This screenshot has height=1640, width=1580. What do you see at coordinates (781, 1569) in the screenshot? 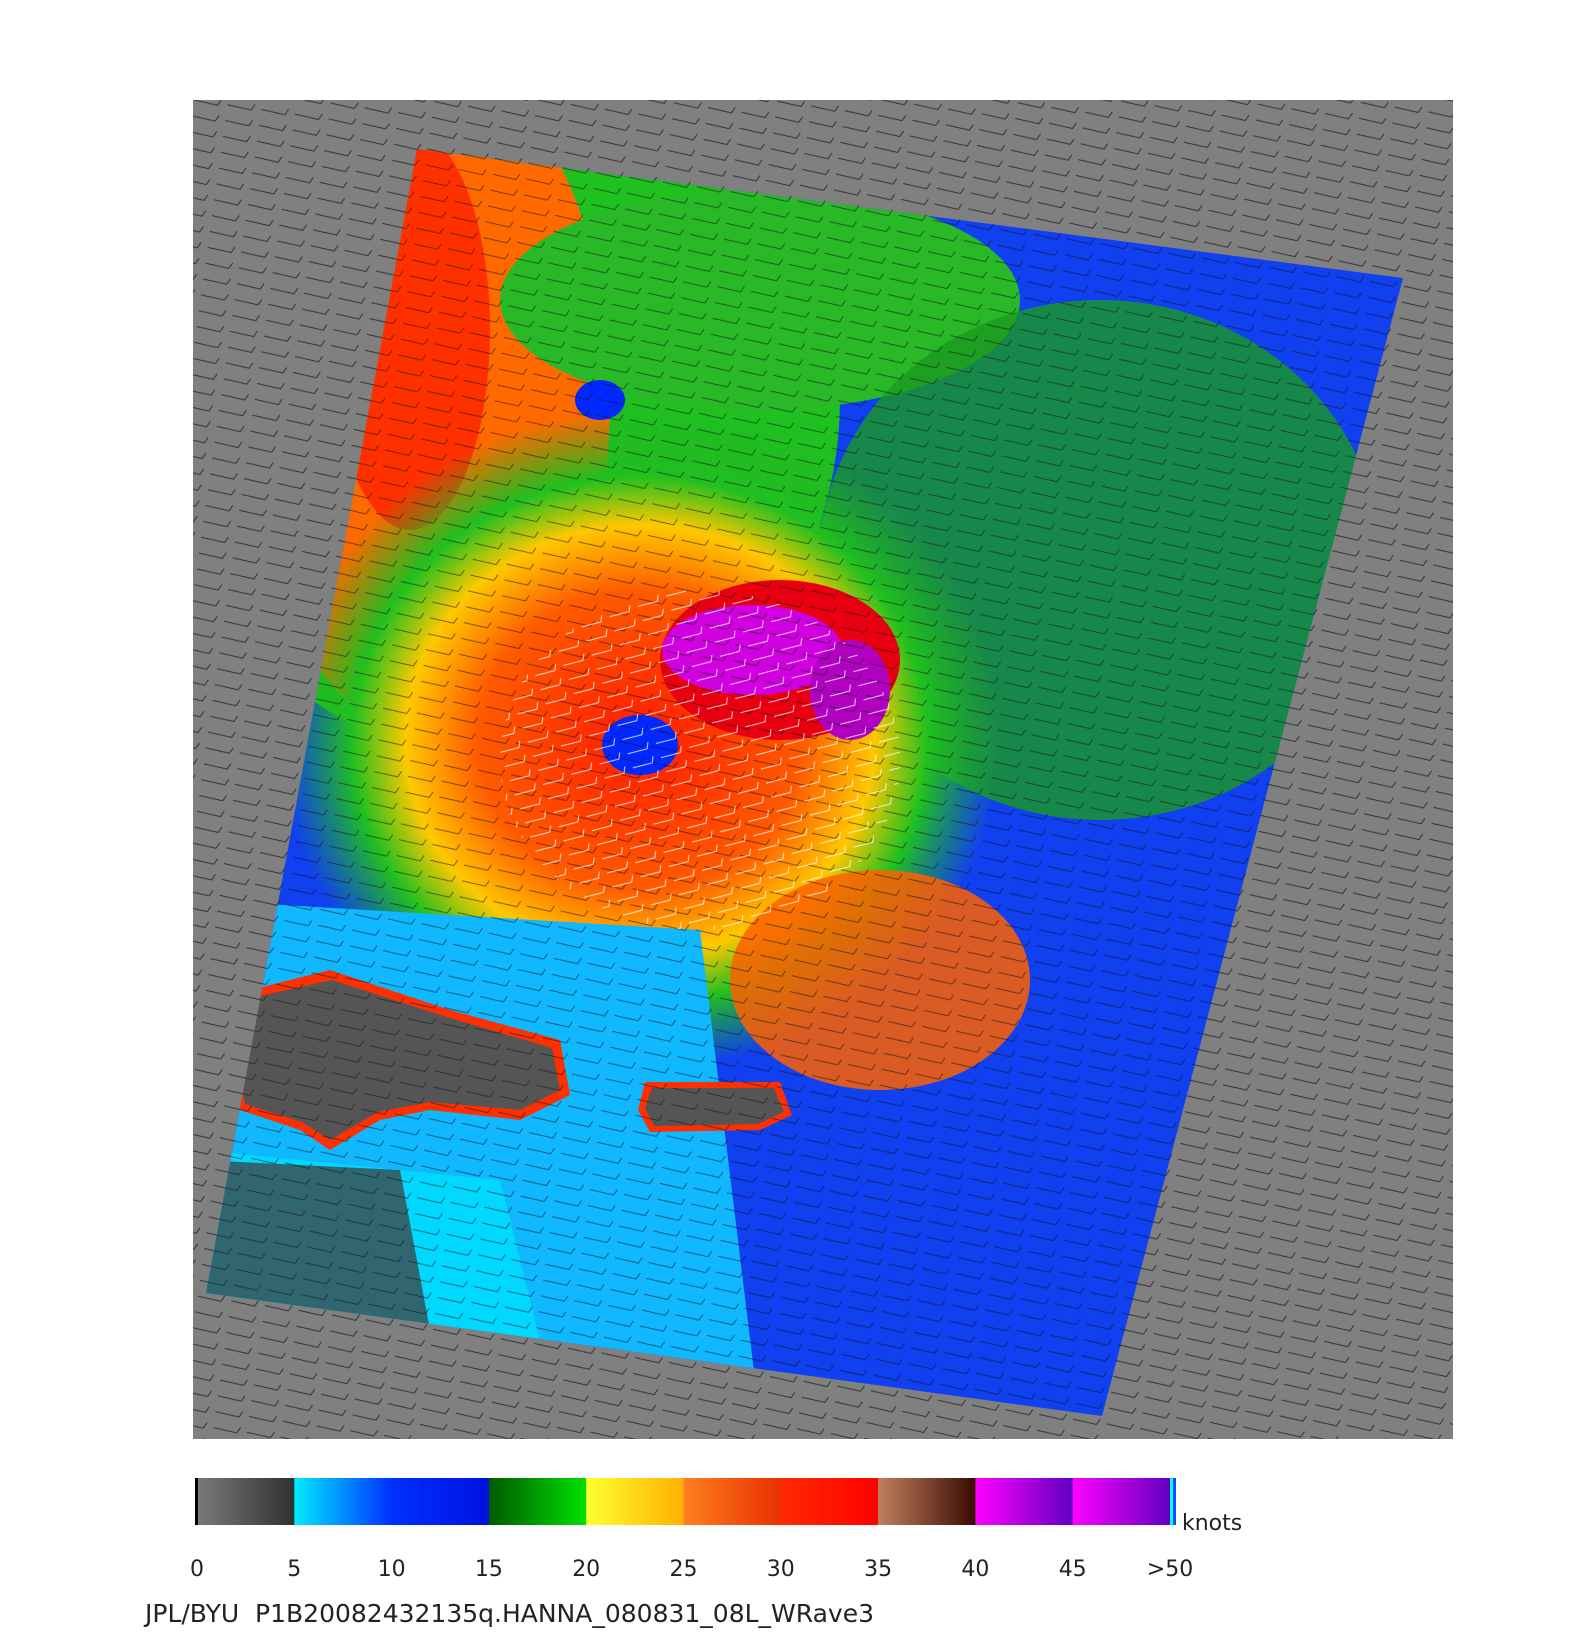
I see `colorbar-tick-label: 30` at bounding box center [781, 1569].